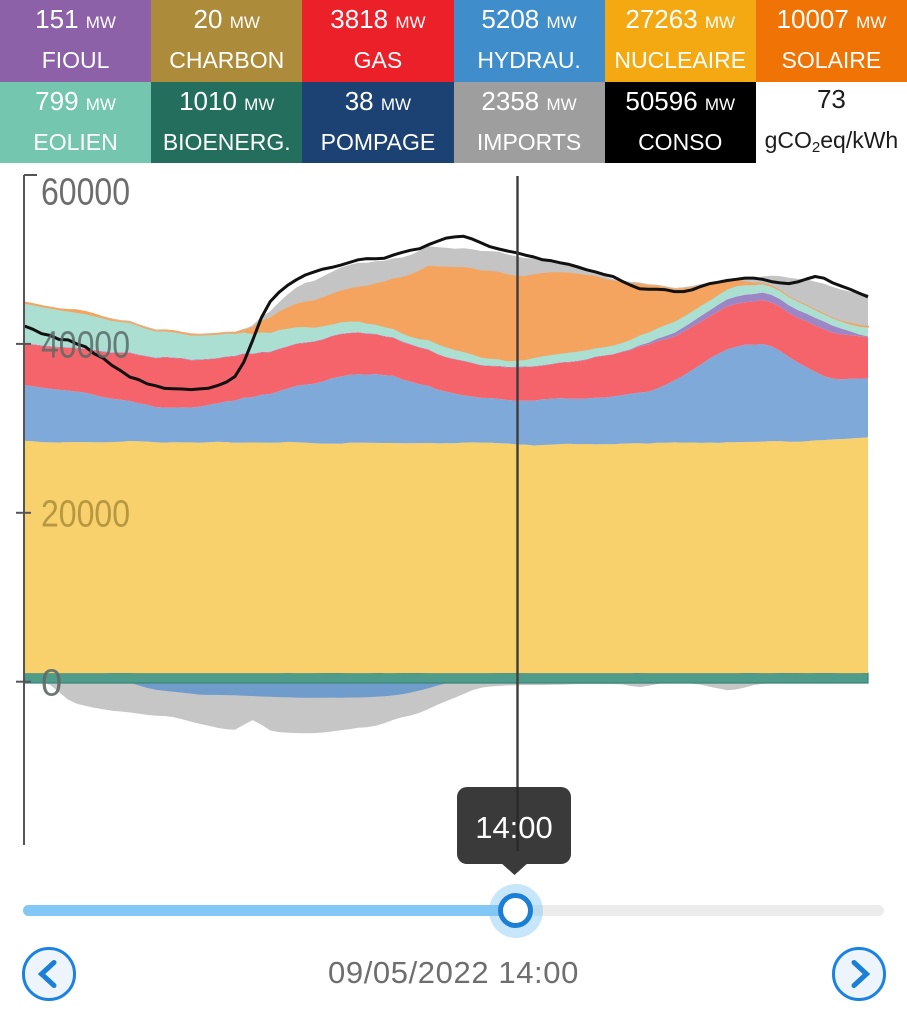 This screenshot has width=907, height=1013. I want to click on svg-text: 60000, so click(85, 193).